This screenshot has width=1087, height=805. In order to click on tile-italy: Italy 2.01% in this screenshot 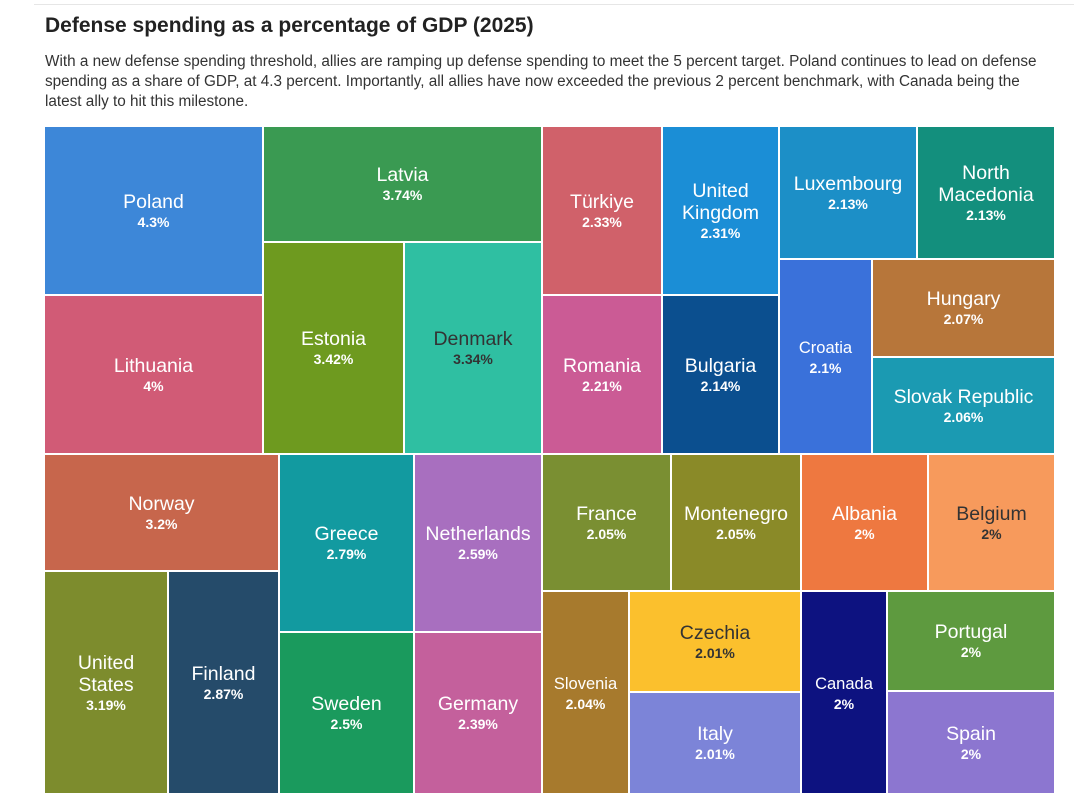, I will do `click(716, 744)`.